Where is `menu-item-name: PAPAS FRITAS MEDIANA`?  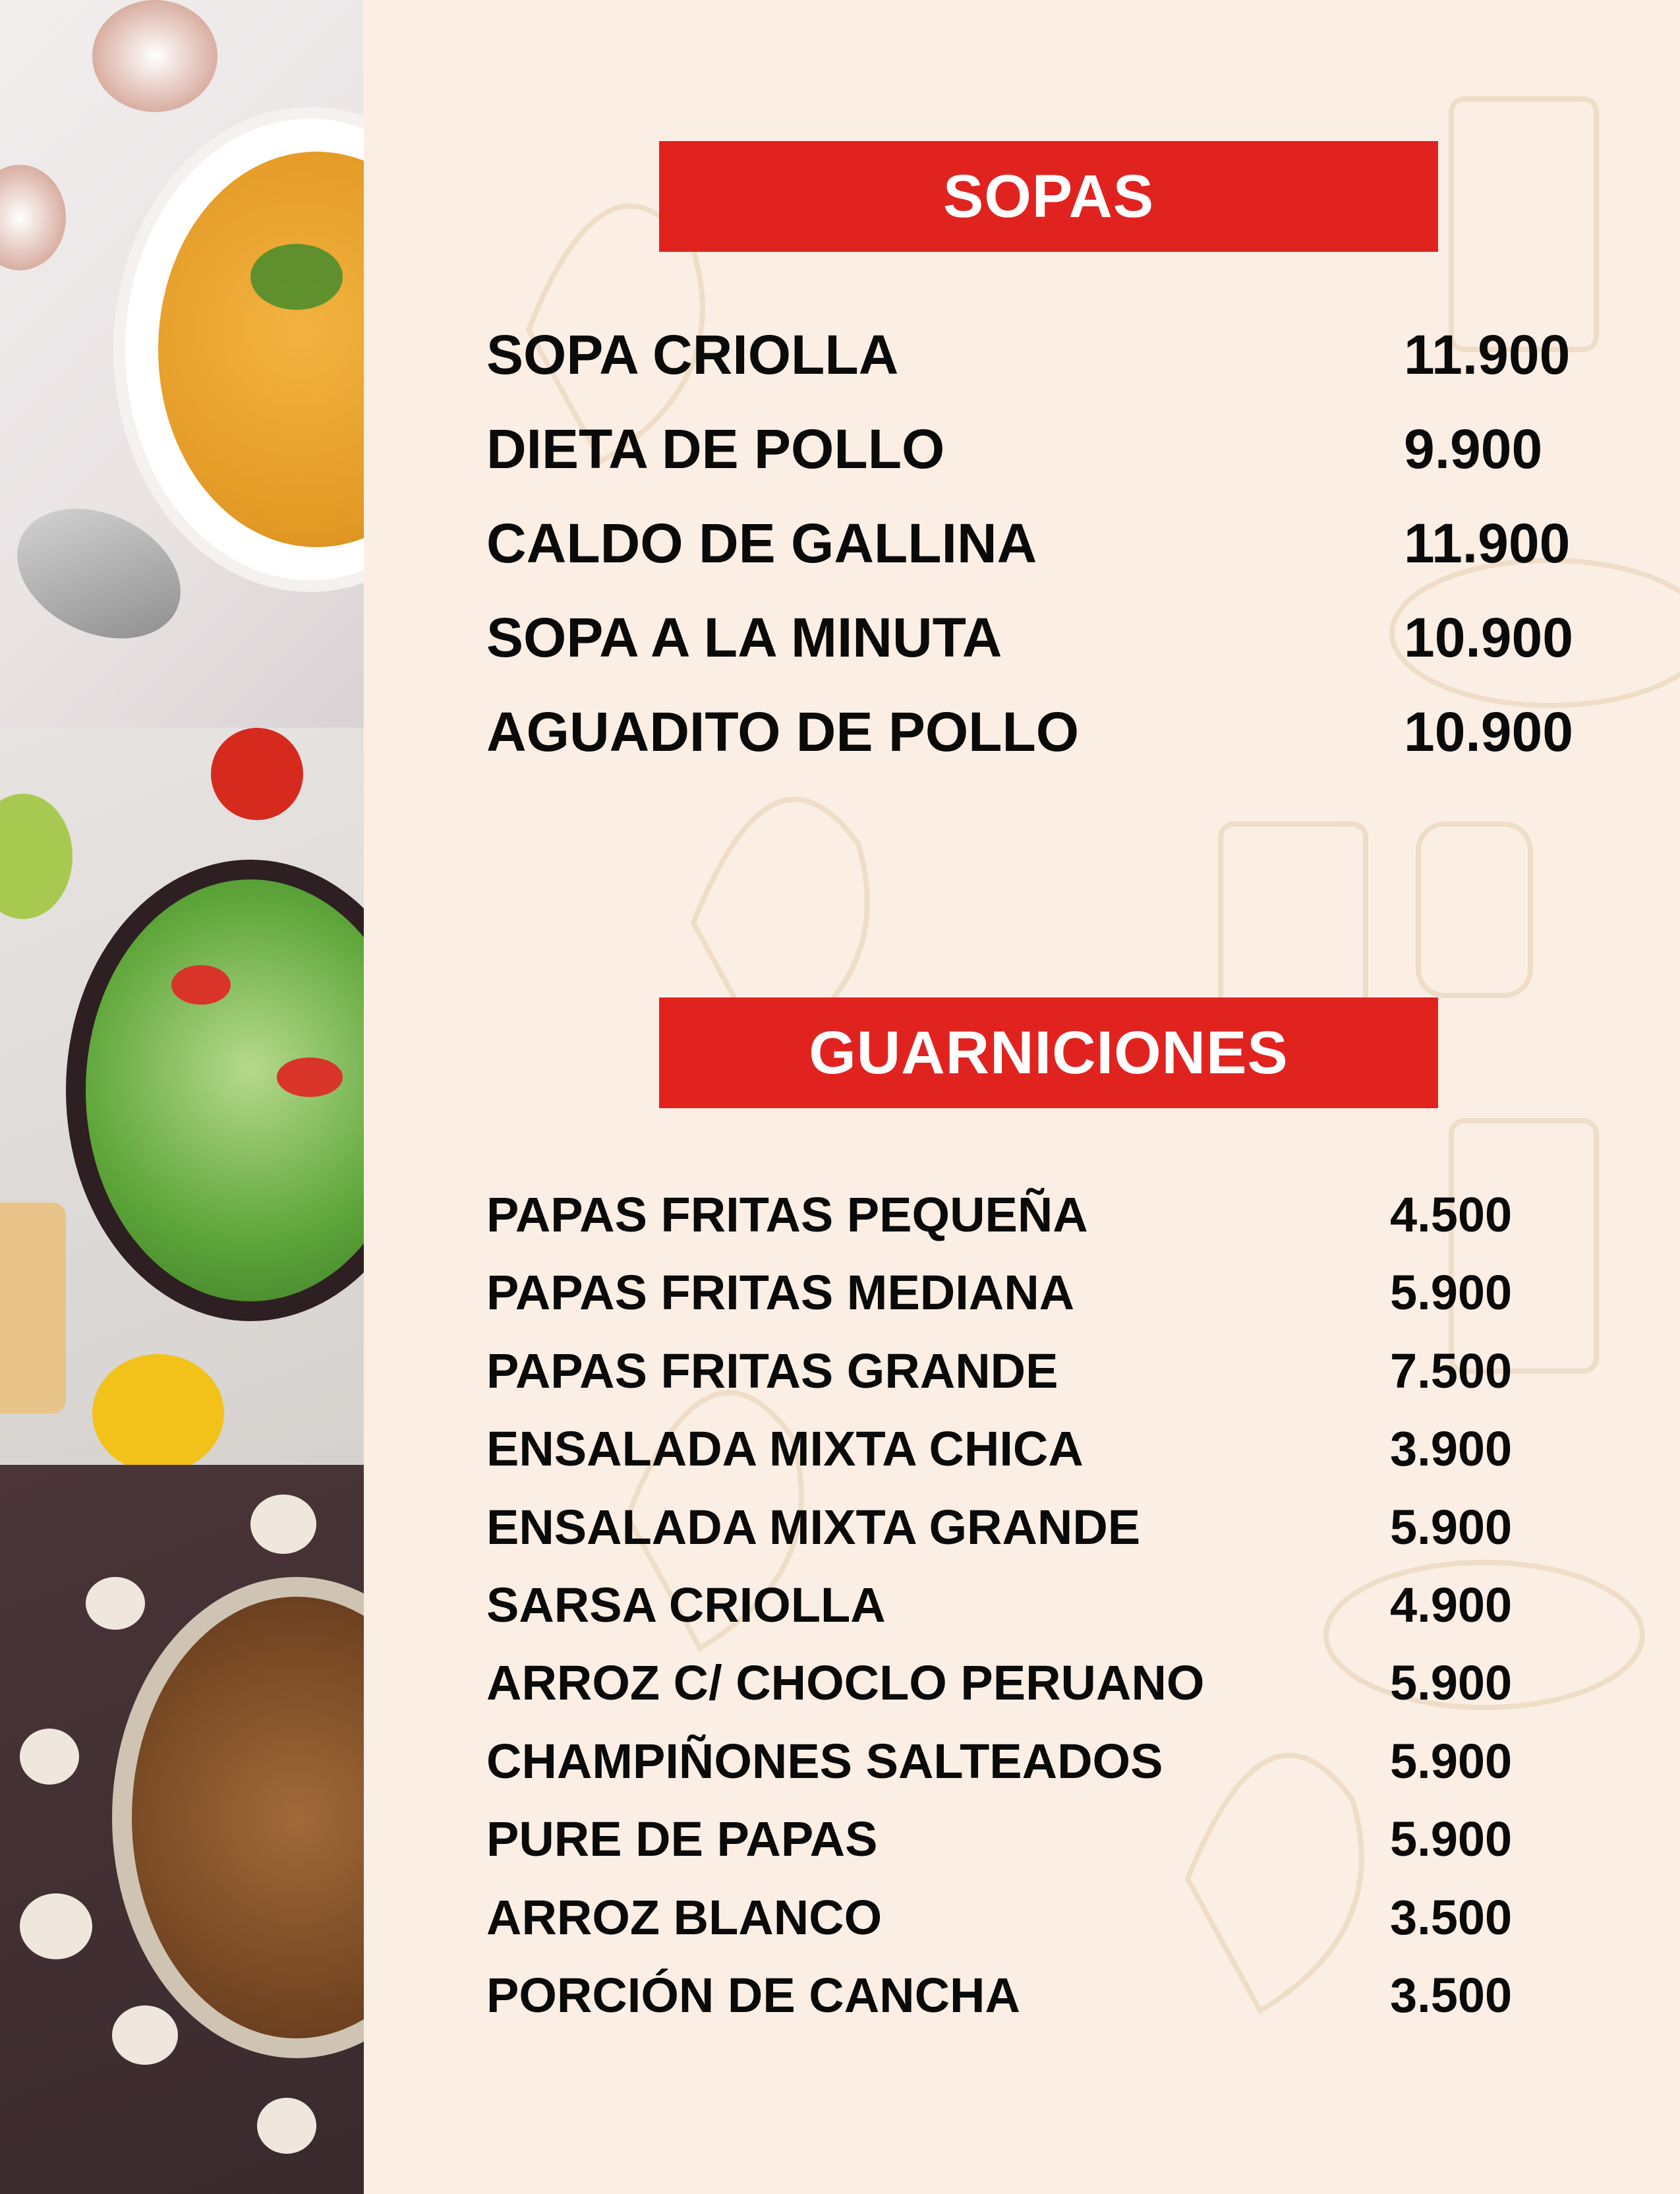
menu-item-name: PAPAS FRITAS MEDIANA is located at coordinates (780, 1292).